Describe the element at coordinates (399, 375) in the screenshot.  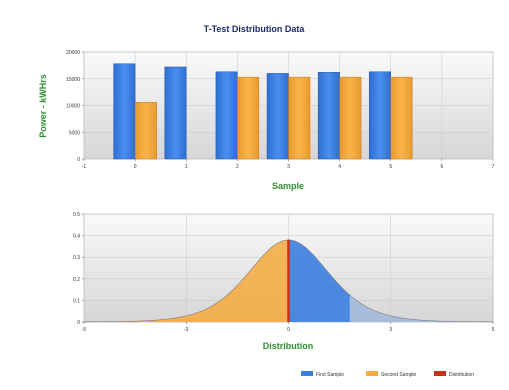
I see `legend-label: Second Sample` at that location.